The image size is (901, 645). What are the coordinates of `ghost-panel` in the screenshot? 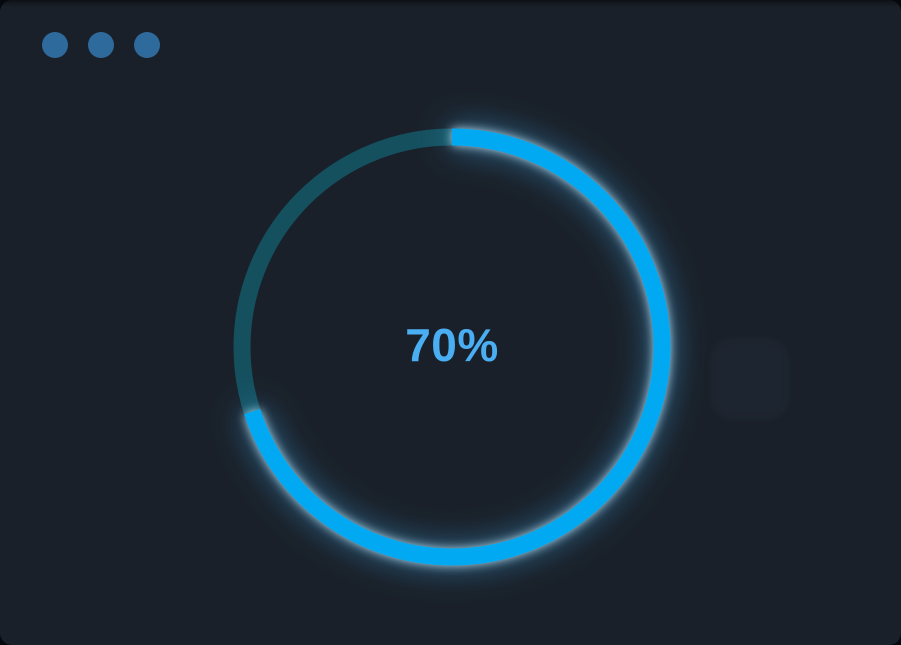 It's located at (749, 379).